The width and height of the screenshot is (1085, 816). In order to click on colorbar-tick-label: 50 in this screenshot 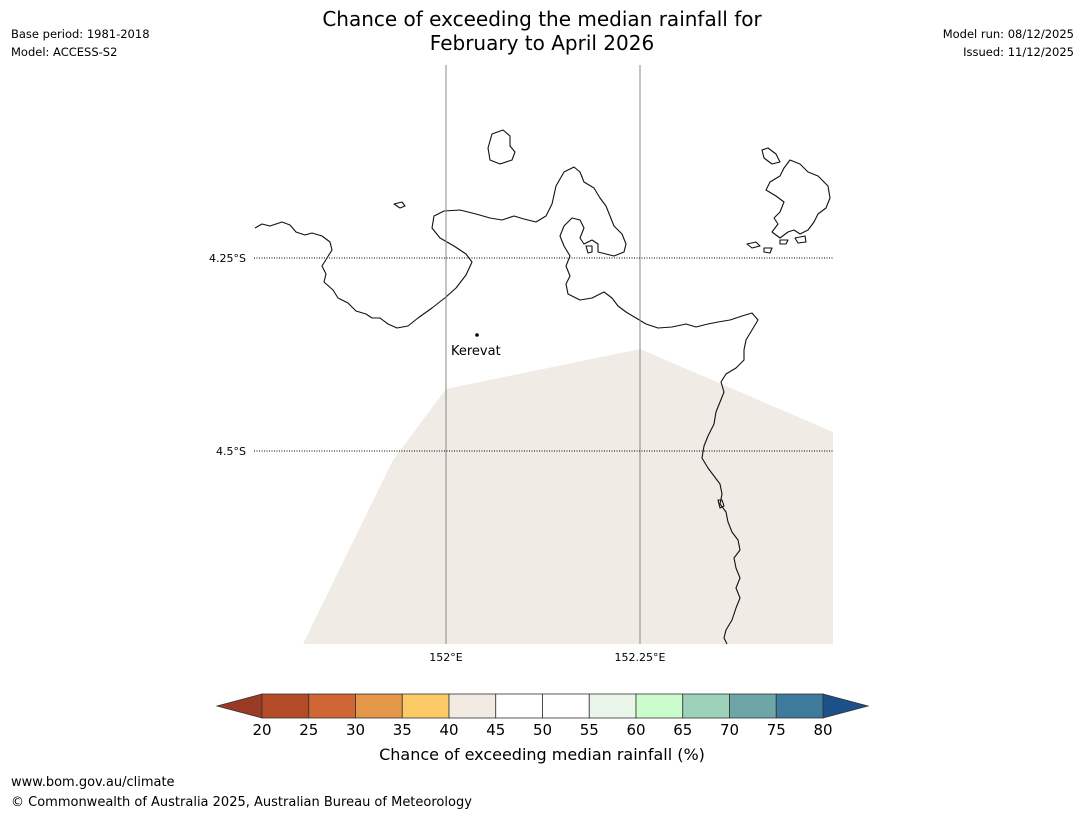, I will do `click(542, 730)`.